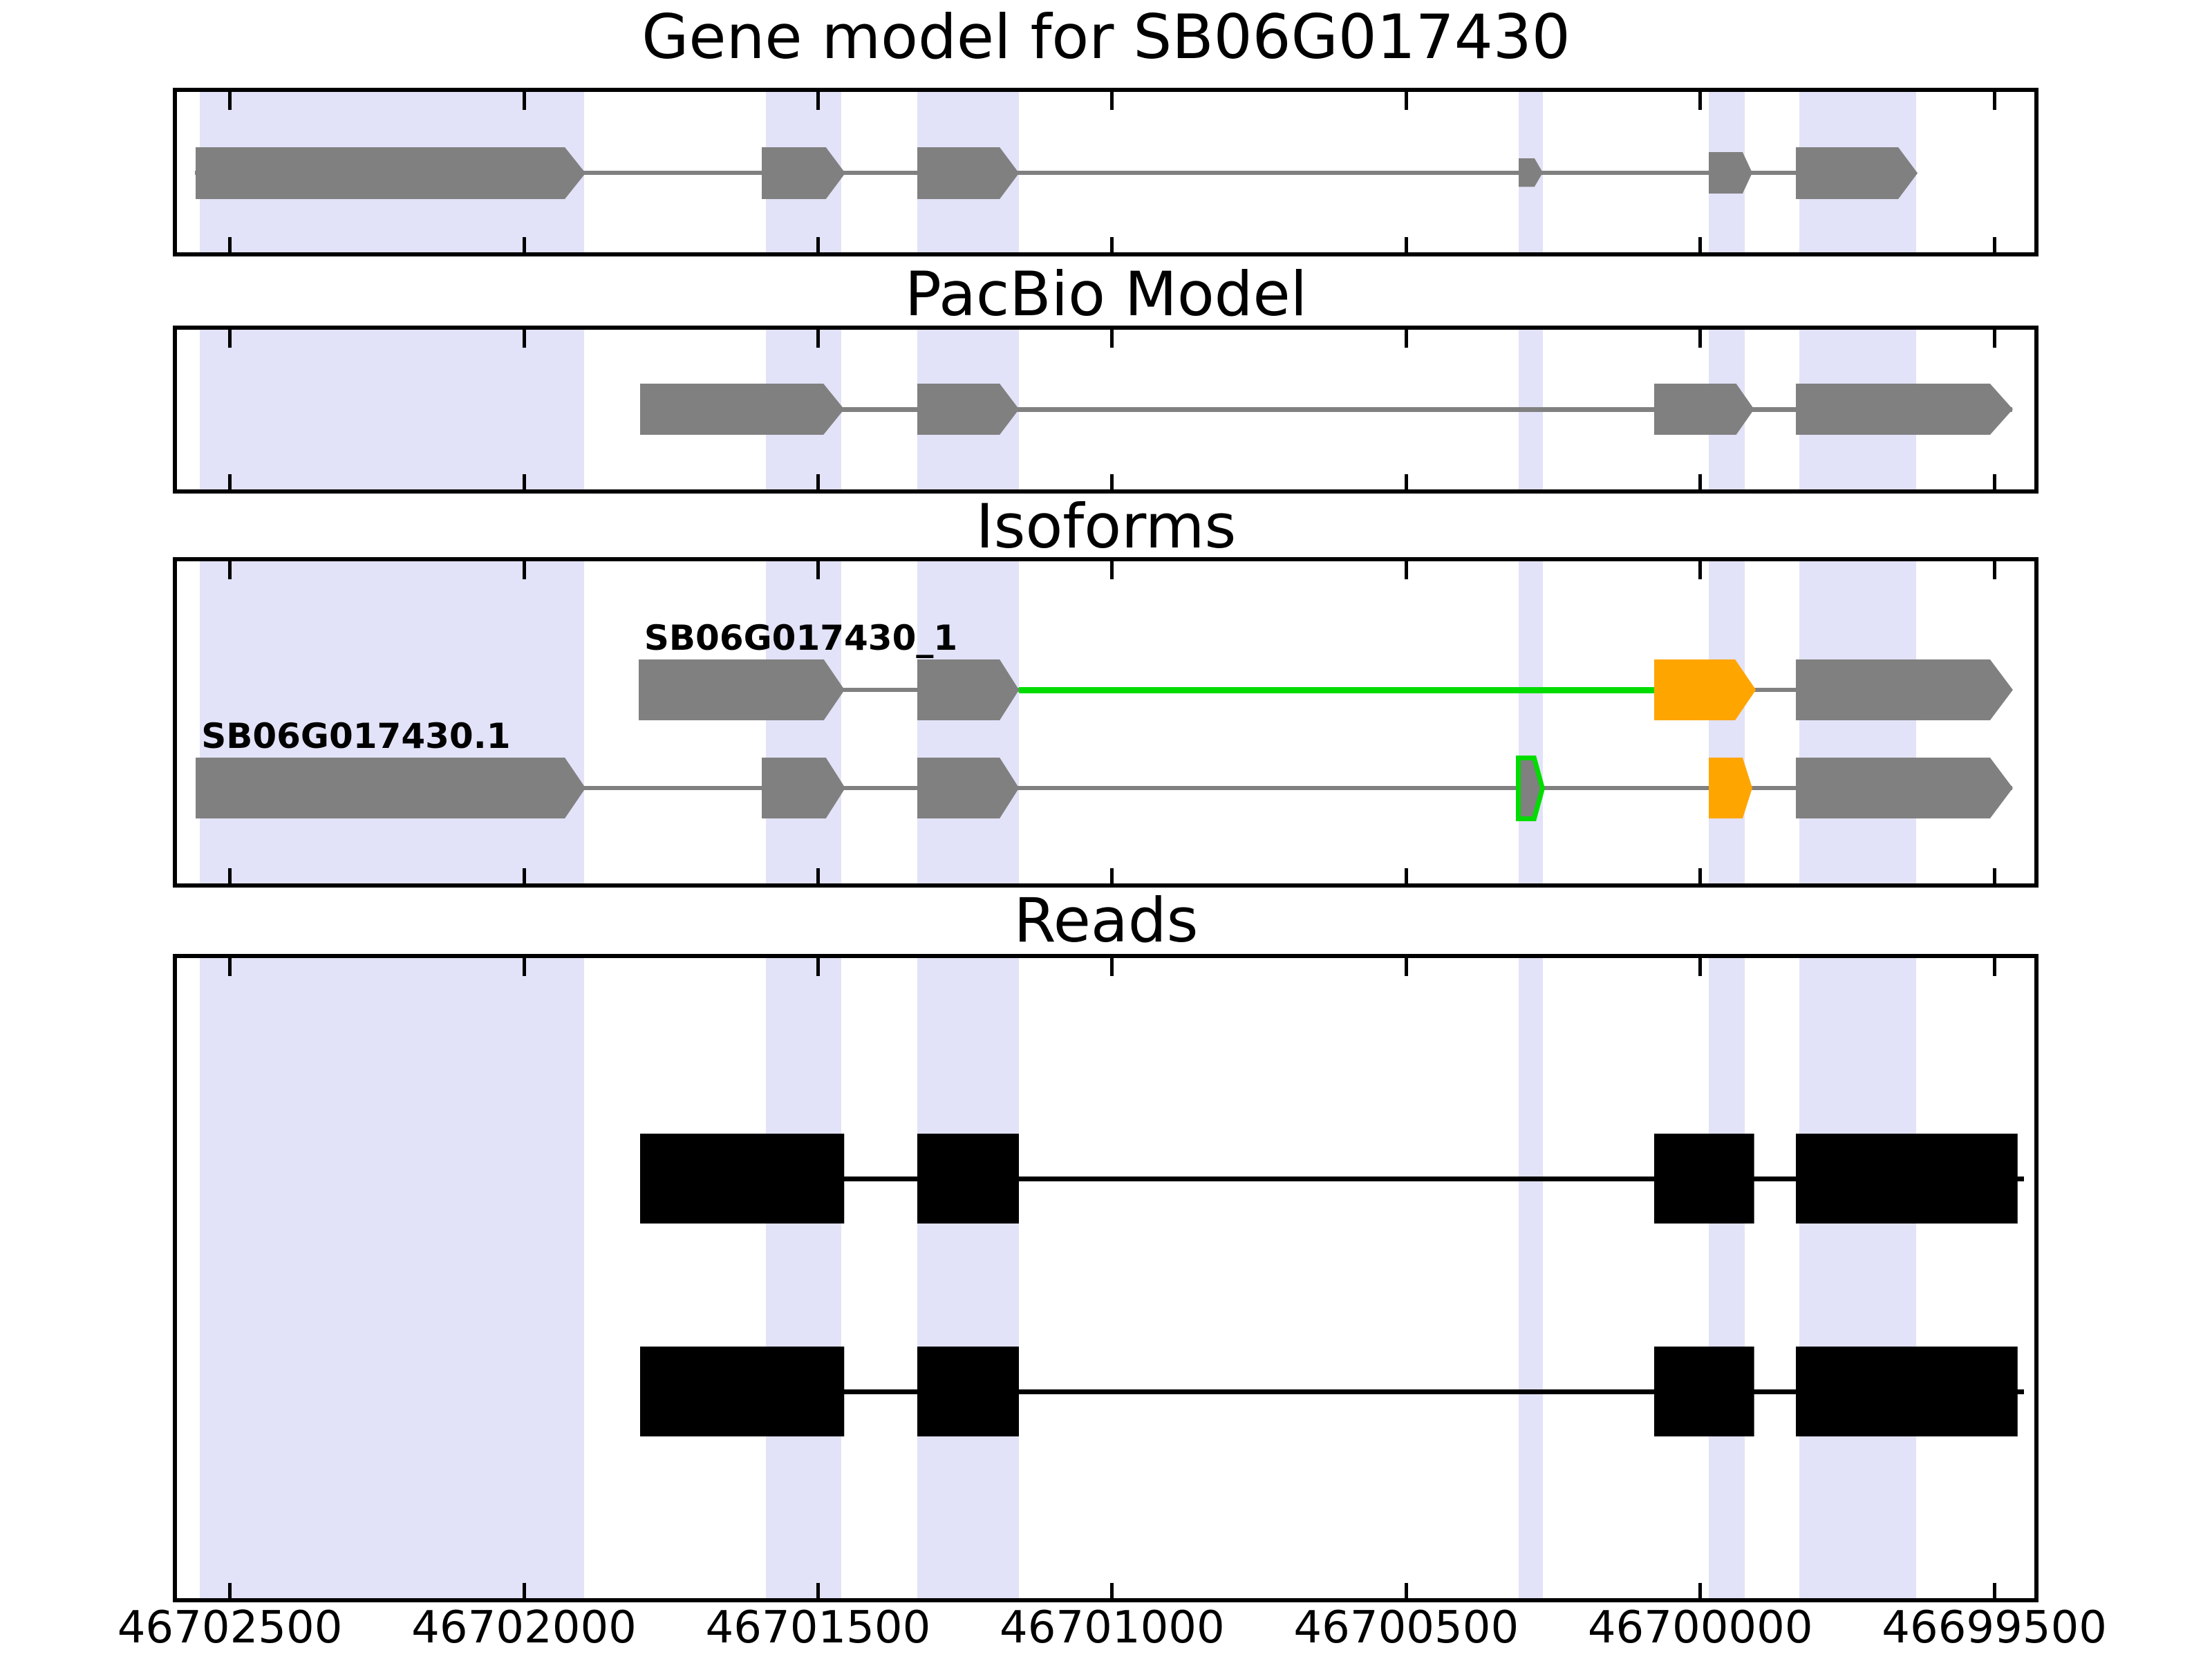 The image size is (2212, 1659). What do you see at coordinates (1106, 294) in the screenshot?
I see `title-pacbio-model: PacBio Model` at bounding box center [1106, 294].